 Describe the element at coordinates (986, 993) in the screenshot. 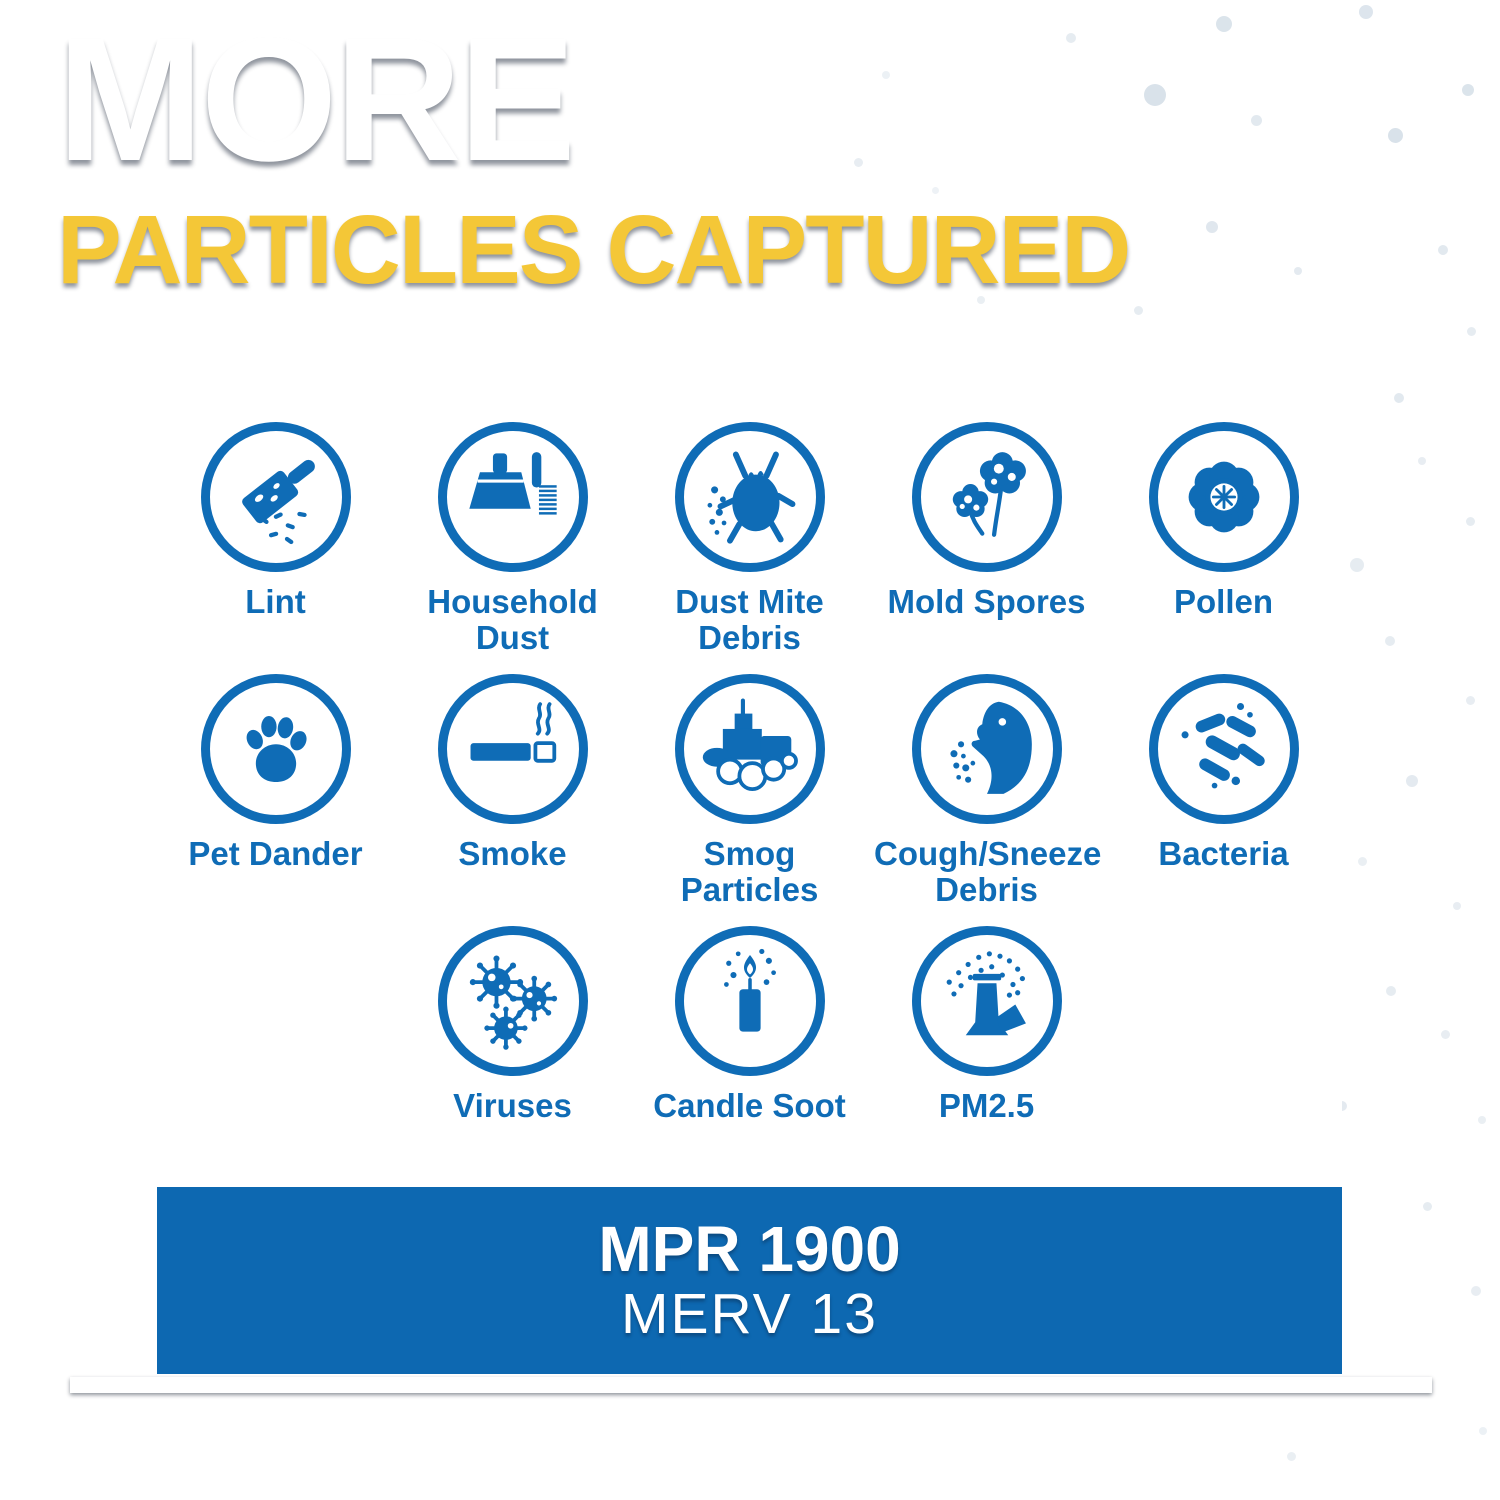

I see `smokestack-icon` at that location.